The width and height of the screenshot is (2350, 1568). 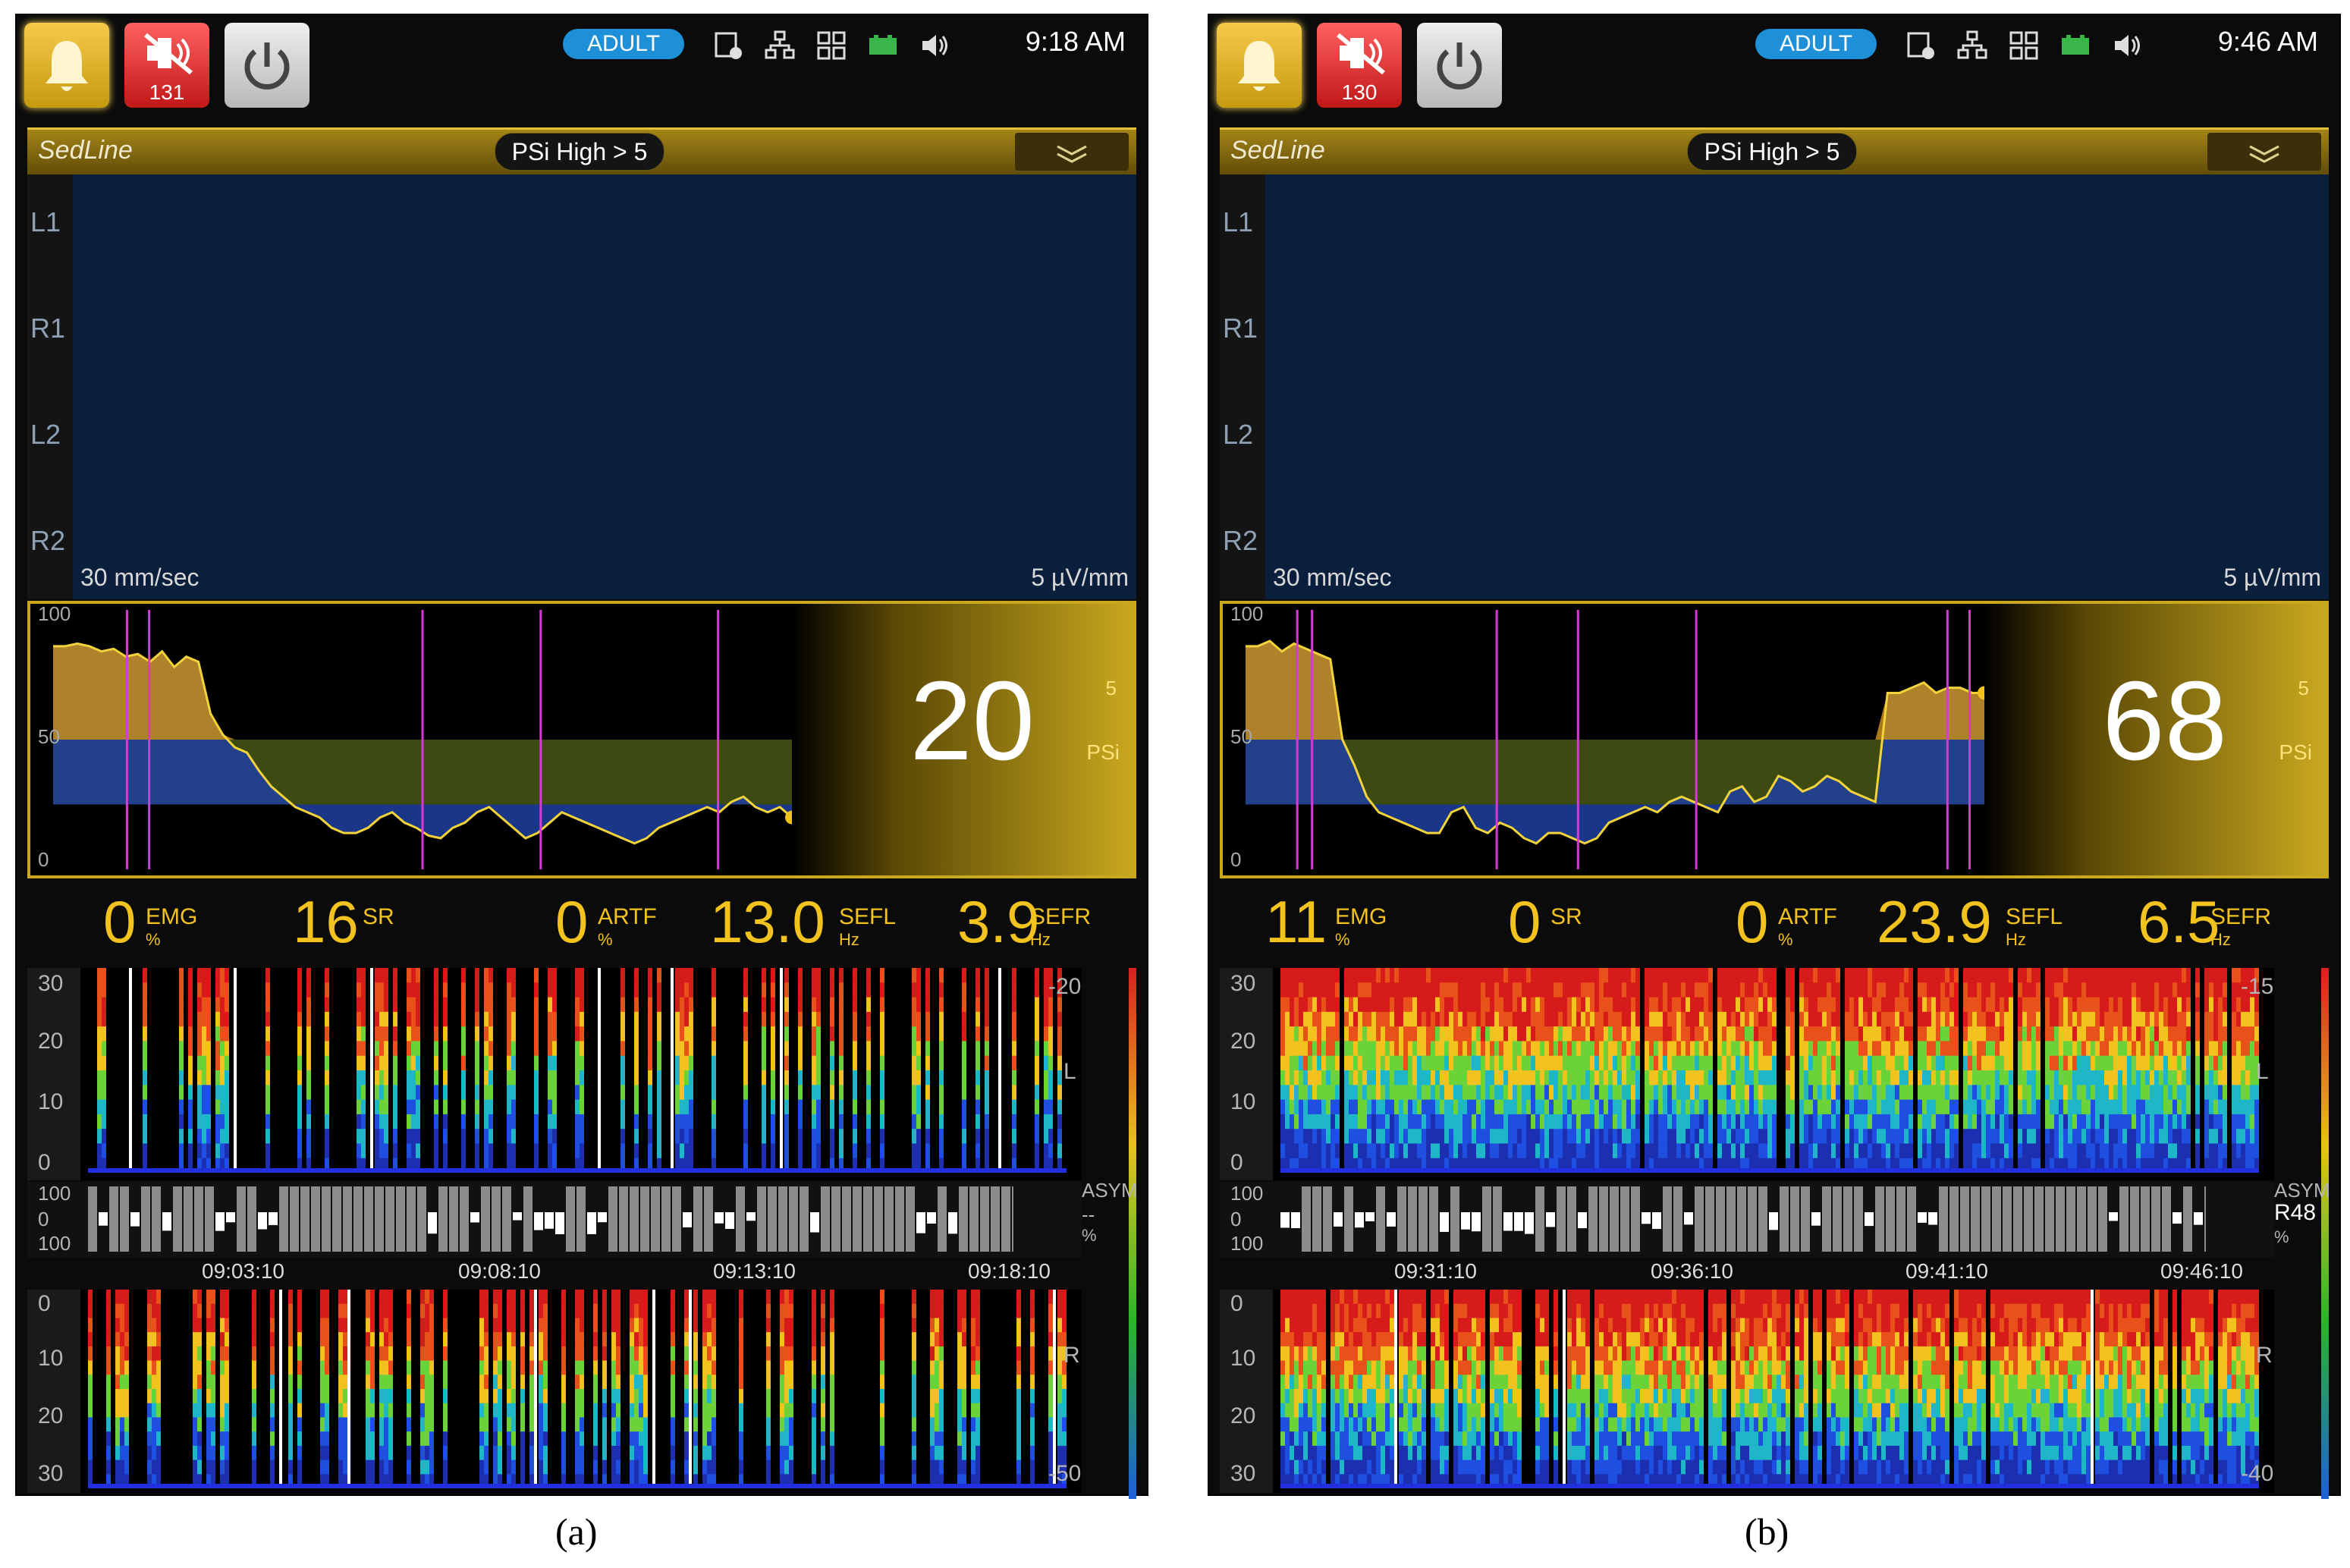 I want to click on dsa-tick: 20, so click(x=51, y=1415).